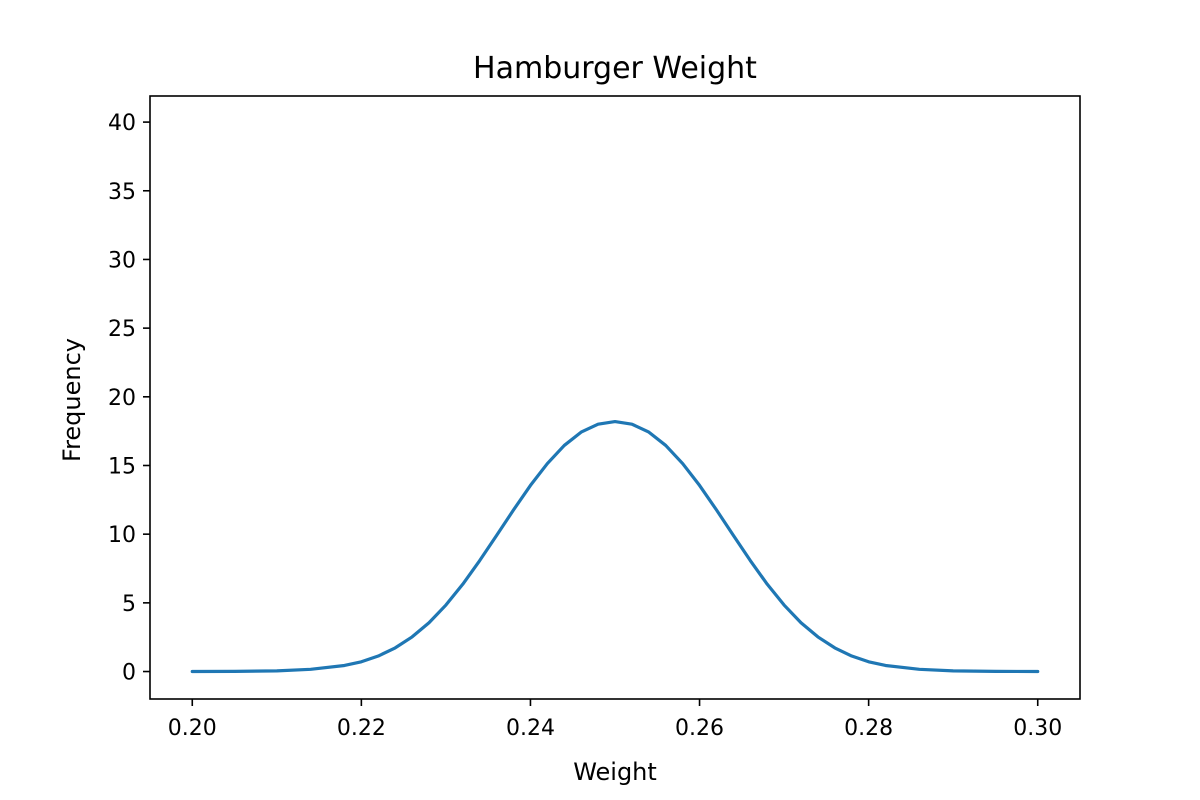 This screenshot has height=800, width=1200. I want to click on x-tick-label: 0.24, so click(530, 728).